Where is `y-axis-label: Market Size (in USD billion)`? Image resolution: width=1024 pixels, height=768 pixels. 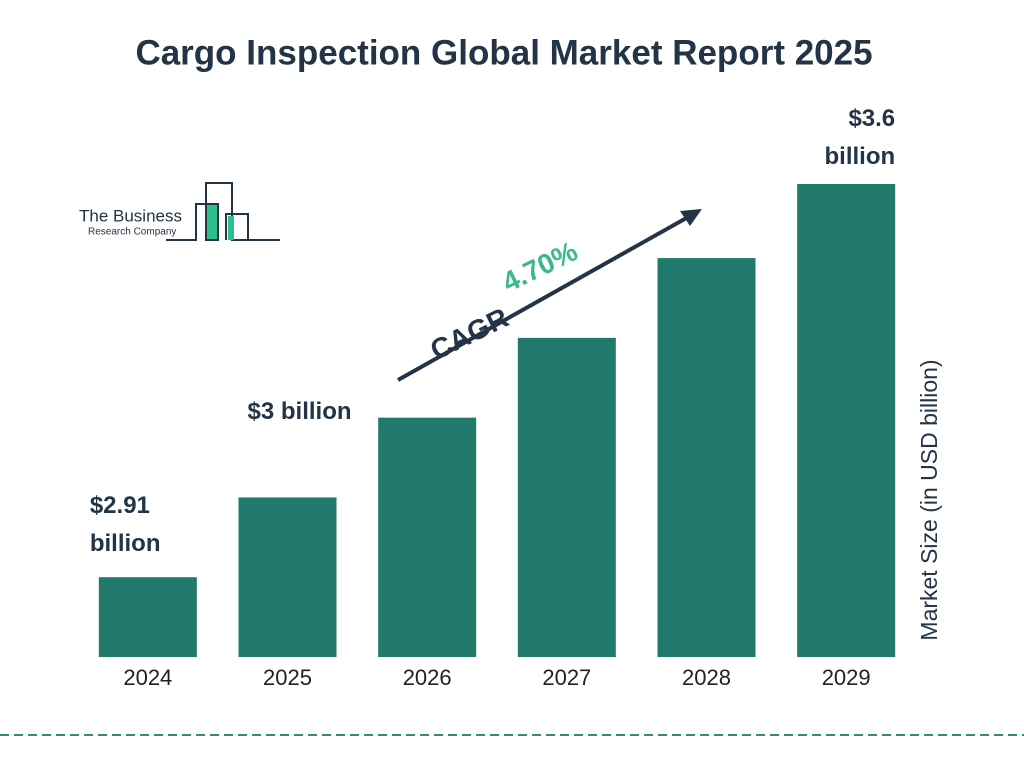 y-axis-label: Market Size (in USD billion) is located at coordinates (929, 499).